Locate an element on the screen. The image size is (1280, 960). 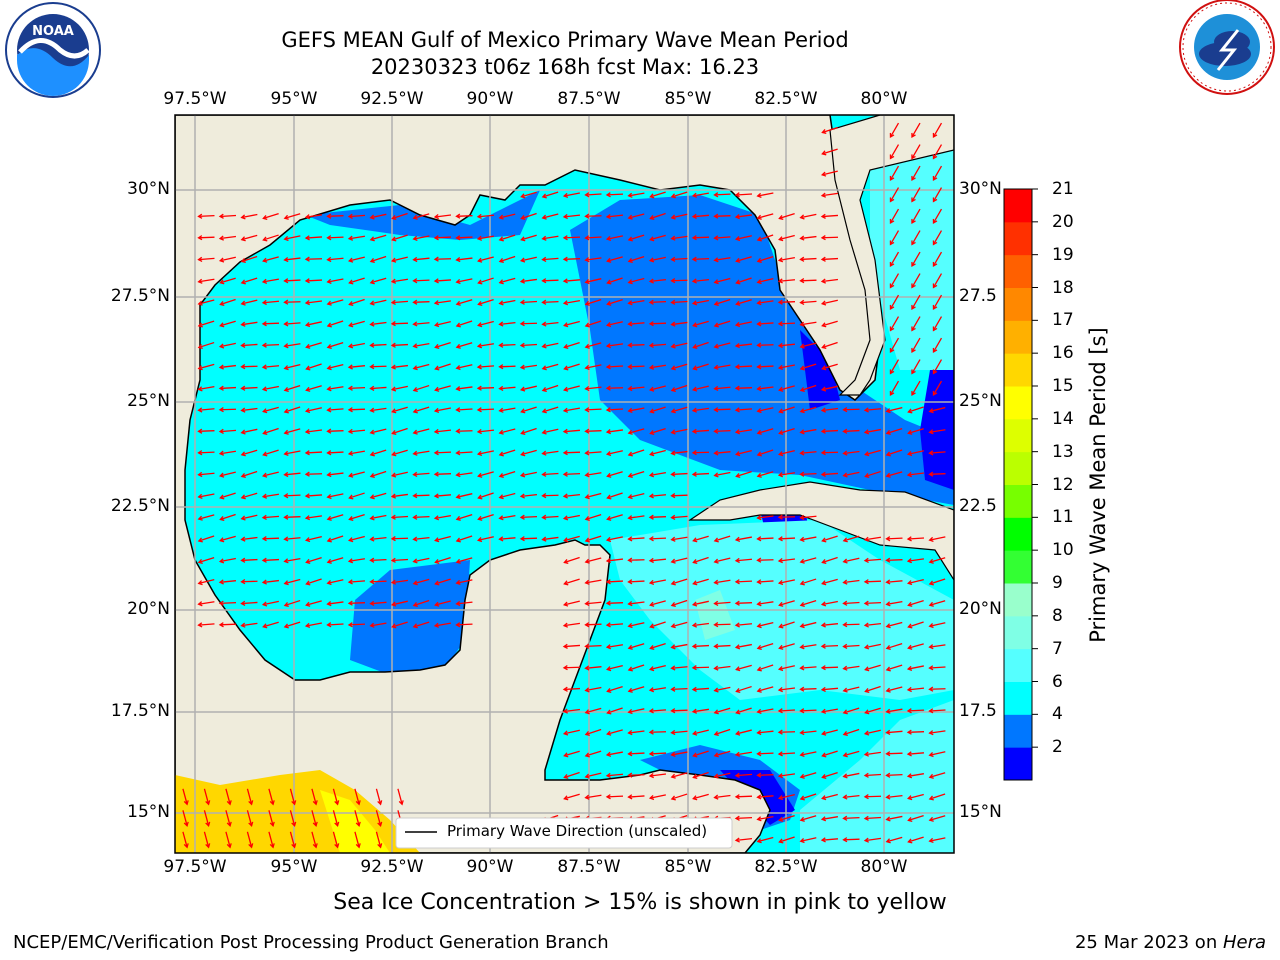
noaa-logo-text: NOAA is located at coordinates (53, 31).